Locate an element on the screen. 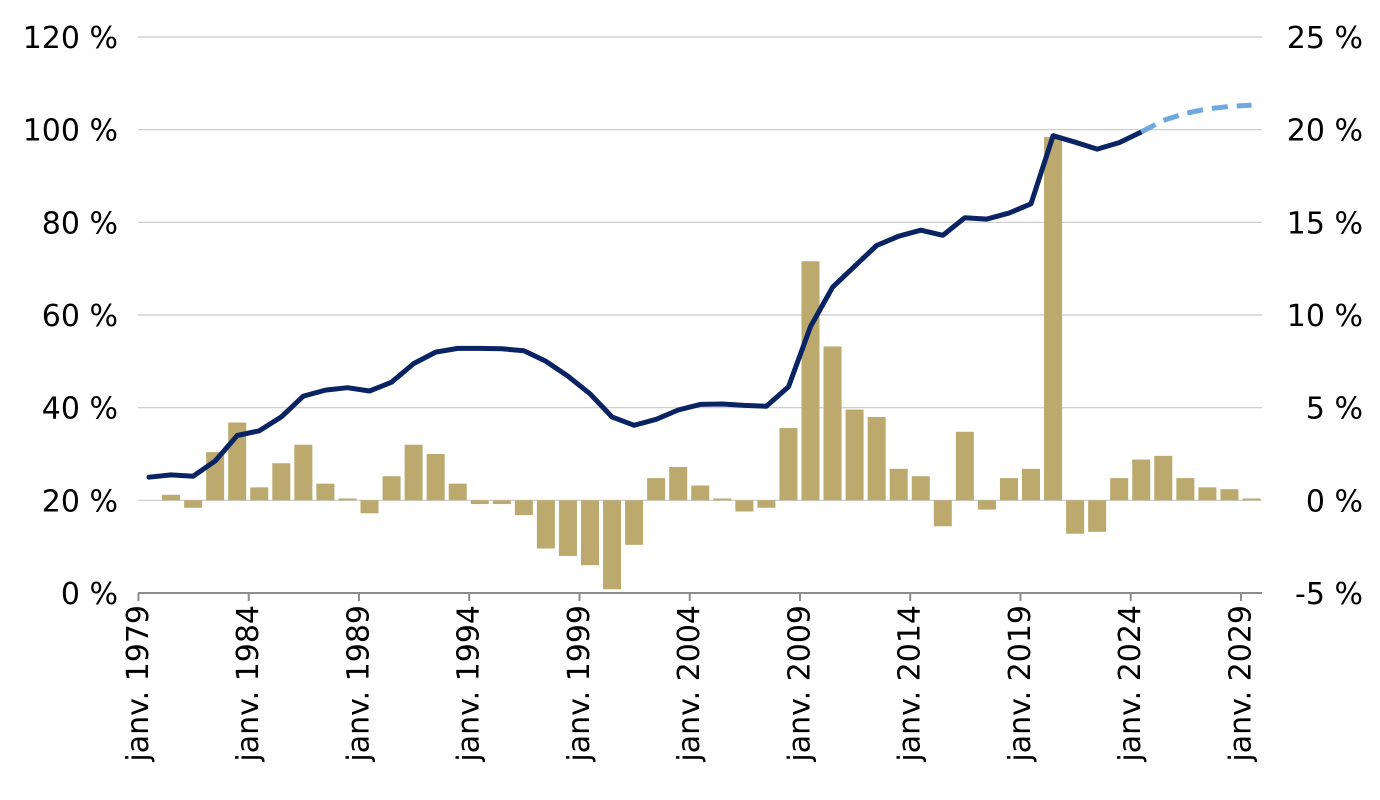  y-left-tick-label: 40 % is located at coordinates (80, 409).